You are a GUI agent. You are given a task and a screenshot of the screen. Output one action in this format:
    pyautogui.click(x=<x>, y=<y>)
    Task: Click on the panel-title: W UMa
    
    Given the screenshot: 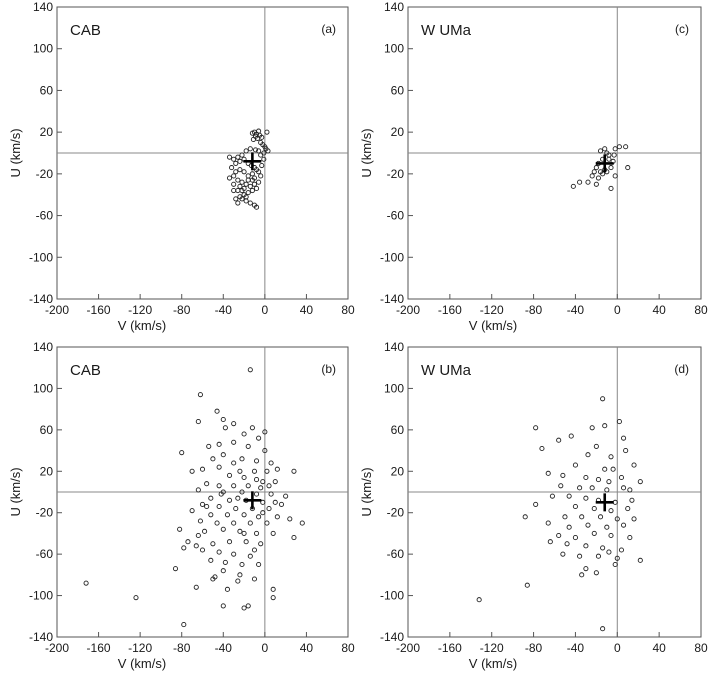 What is the action you would take?
    pyautogui.click(x=446, y=30)
    